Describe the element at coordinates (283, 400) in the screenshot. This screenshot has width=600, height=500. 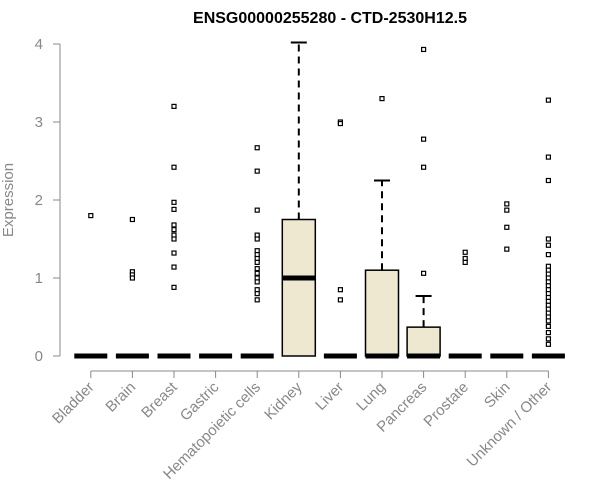
I see `x-tick-label: Kidney` at that location.